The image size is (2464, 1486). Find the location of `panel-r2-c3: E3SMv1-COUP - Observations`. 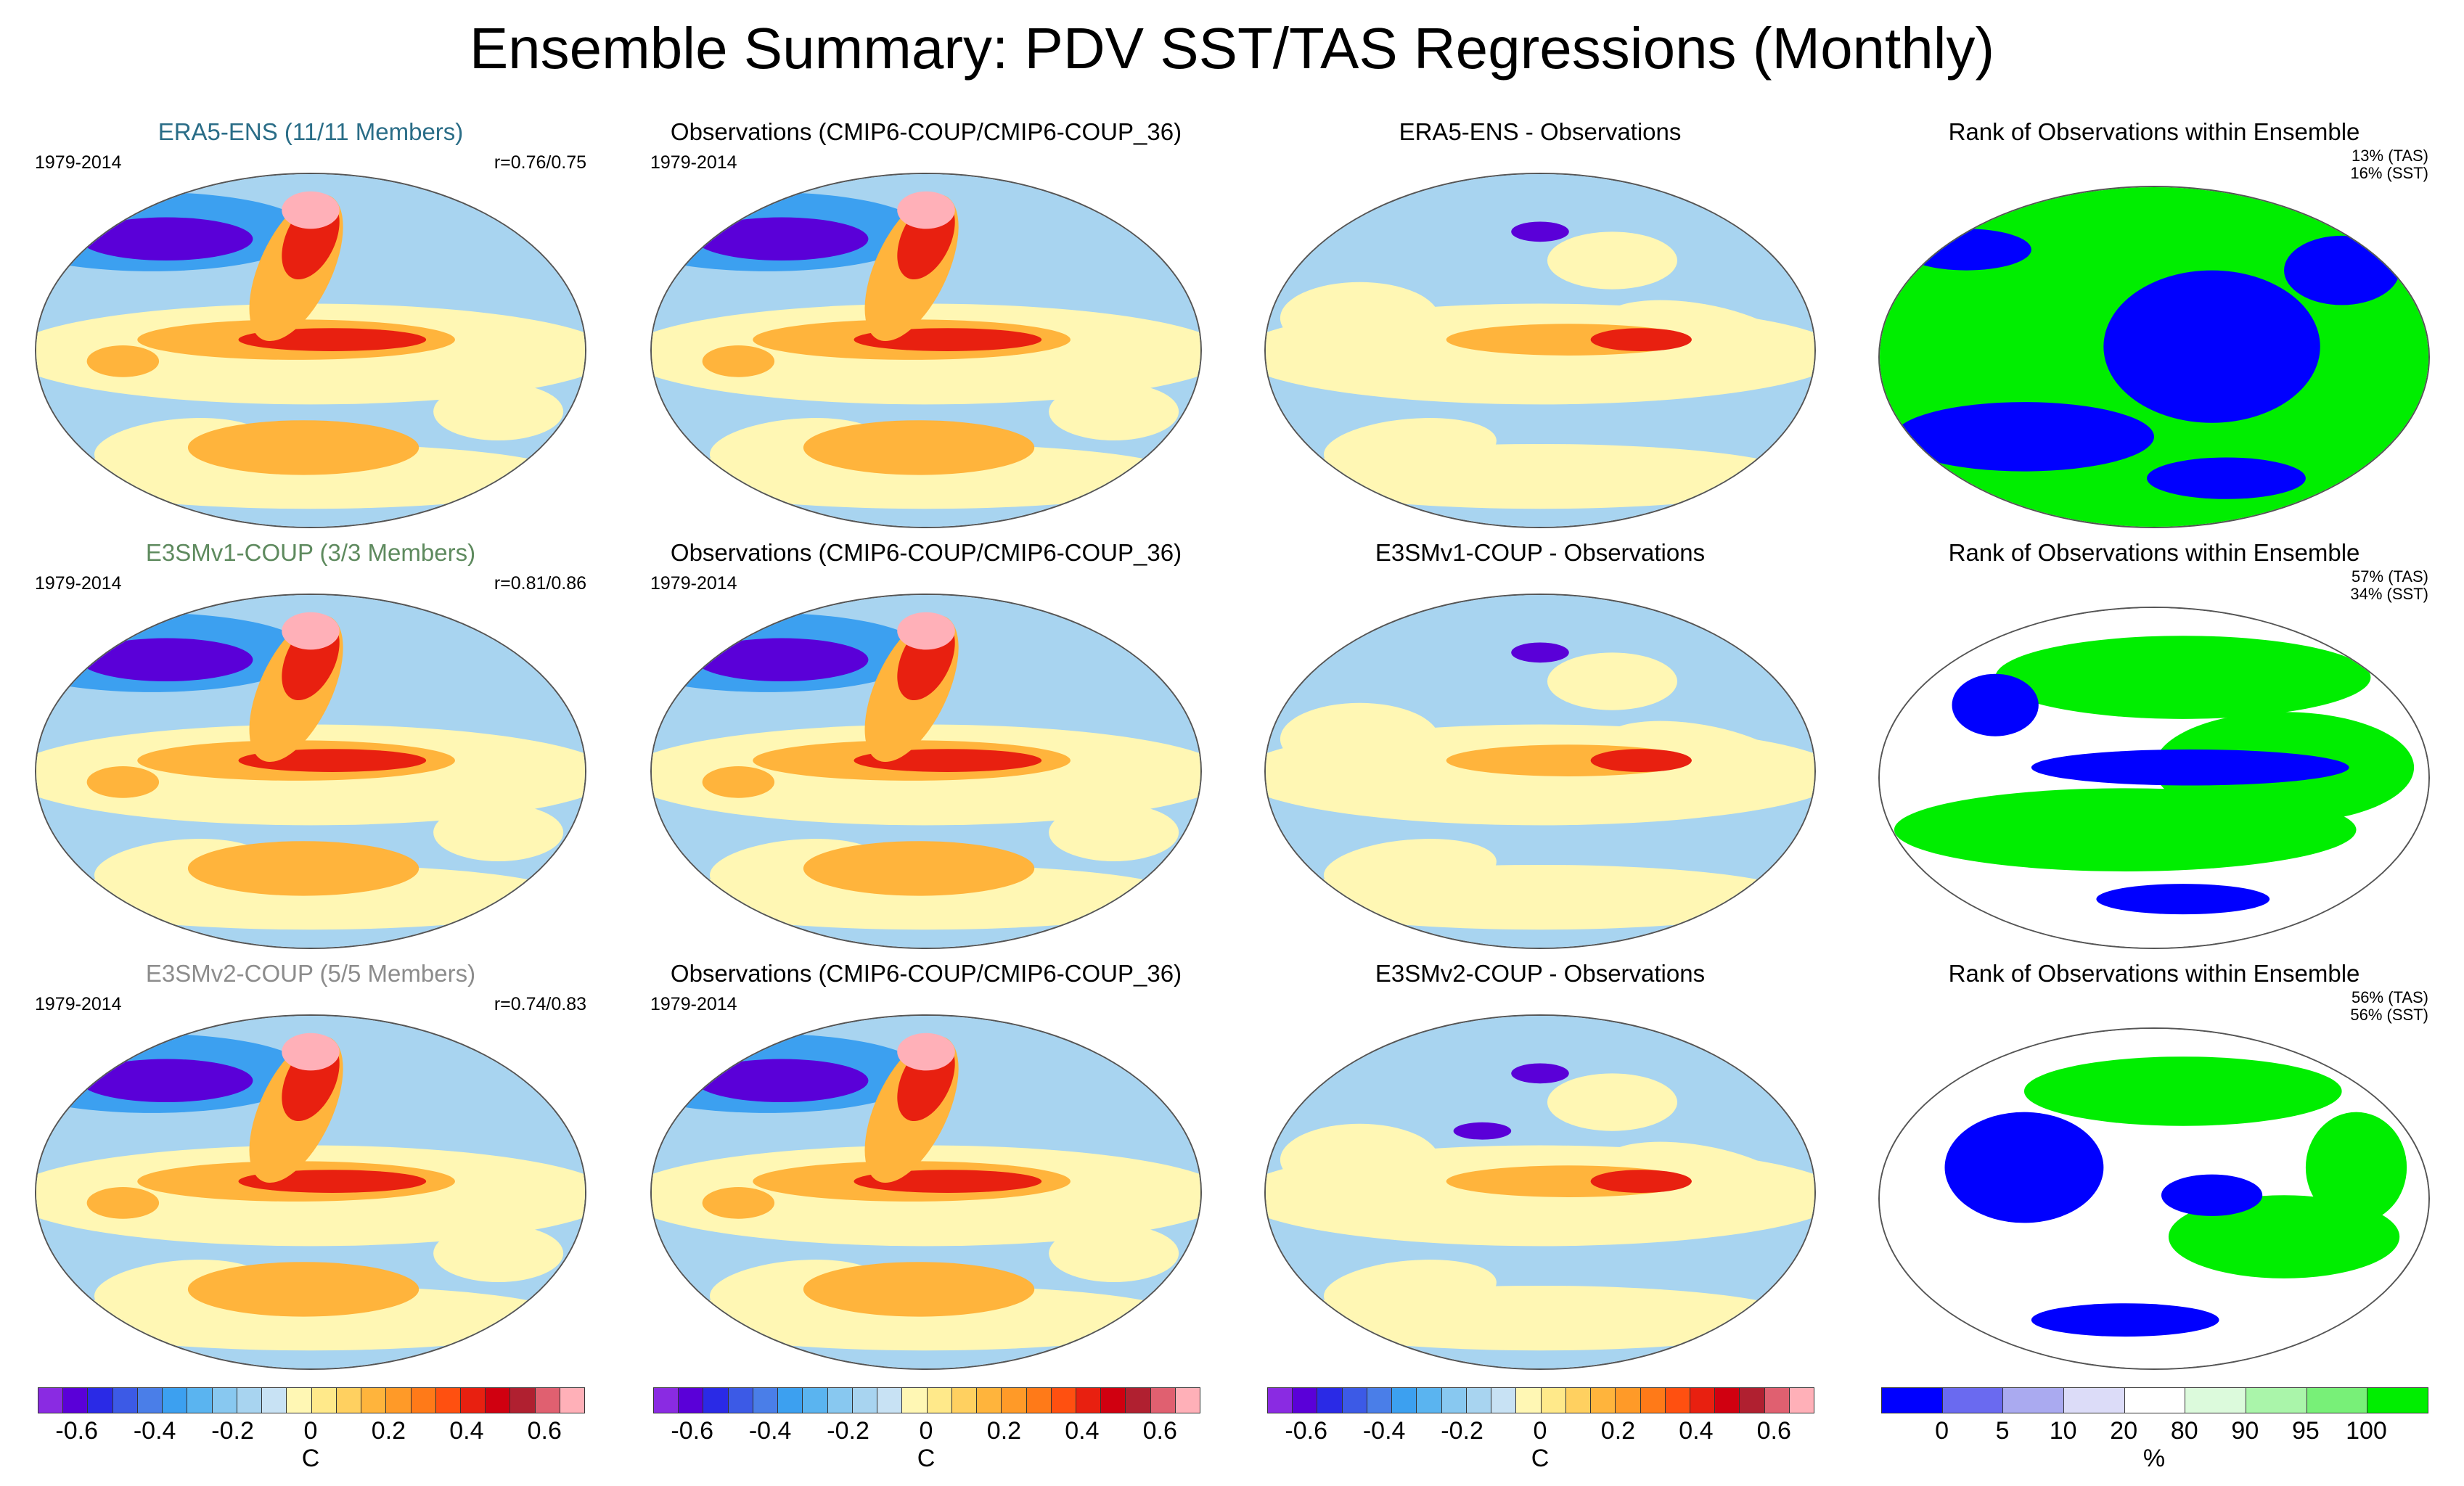

panel-r2-c3: E3SMv1-COUP - Observations is located at coordinates (1540, 747).